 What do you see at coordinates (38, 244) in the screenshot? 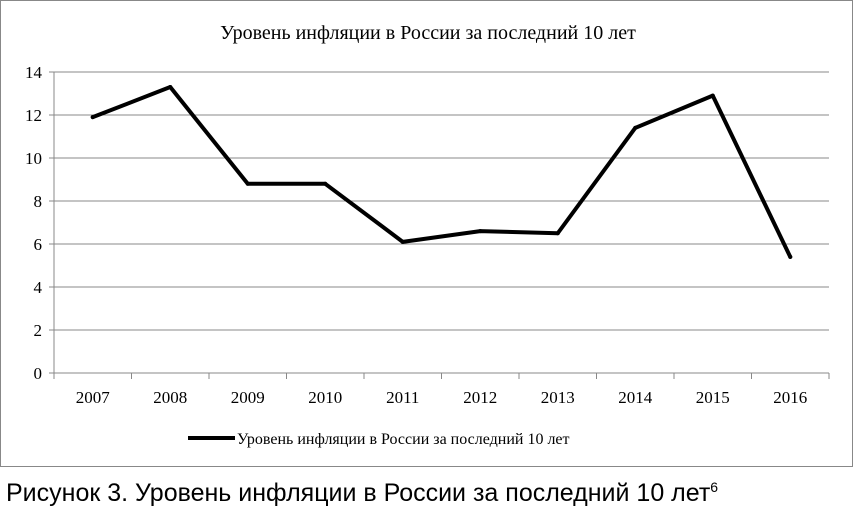
I see `y-tick-label: 6` at bounding box center [38, 244].